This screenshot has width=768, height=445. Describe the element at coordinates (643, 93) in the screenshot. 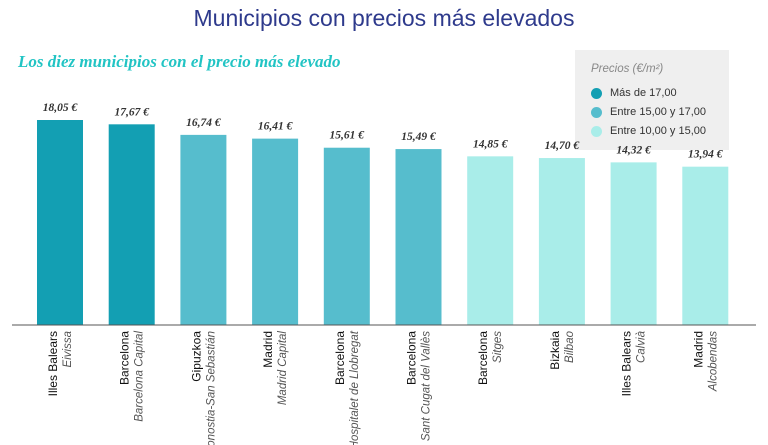

I see `legend-label-high: Más de 17,00` at that location.